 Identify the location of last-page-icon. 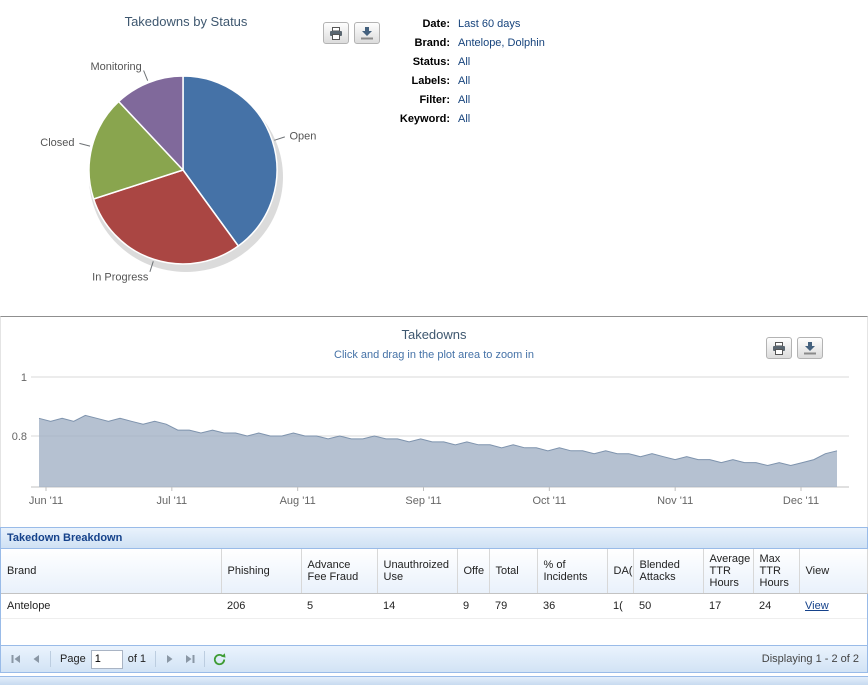
(190, 659).